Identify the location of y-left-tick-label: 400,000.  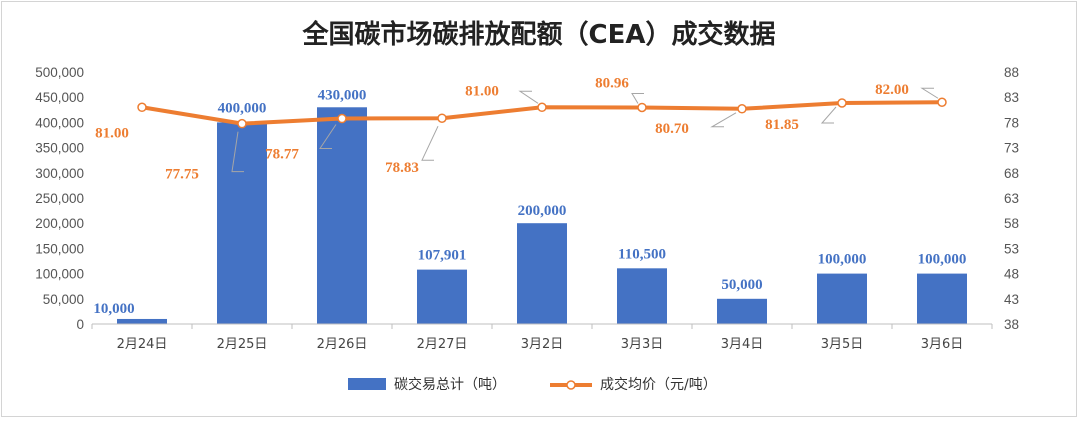
(59, 122).